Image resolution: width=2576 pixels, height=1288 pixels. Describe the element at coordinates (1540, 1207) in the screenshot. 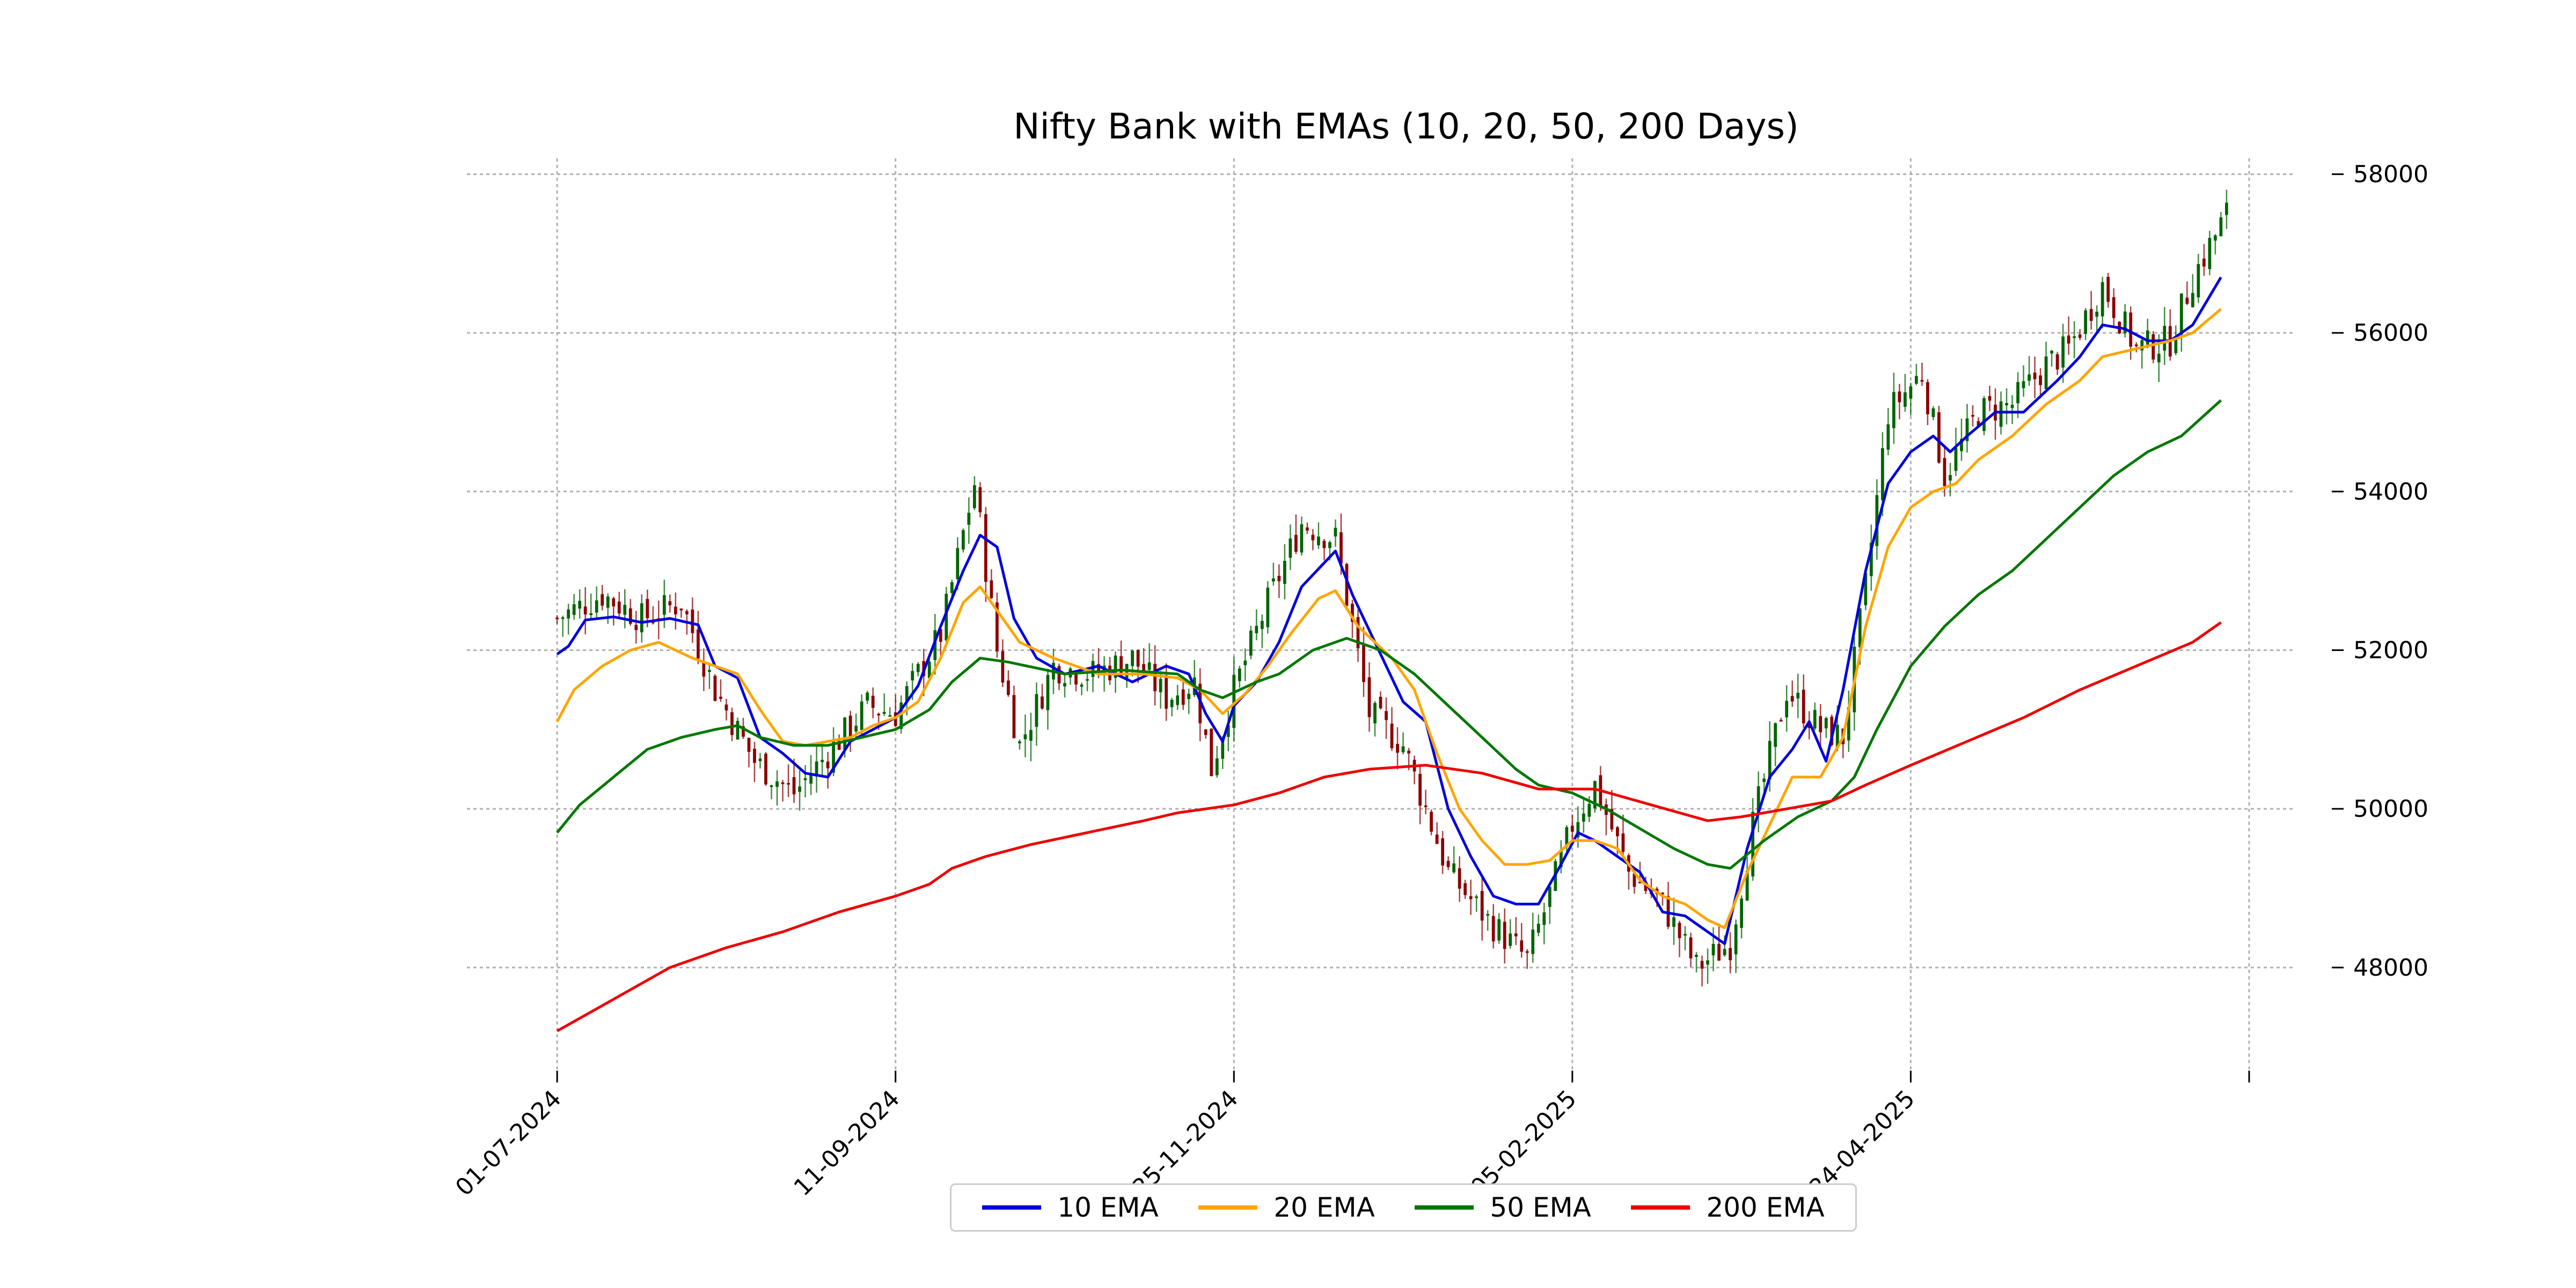

I see `legend-label: 50 EMA` at that location.